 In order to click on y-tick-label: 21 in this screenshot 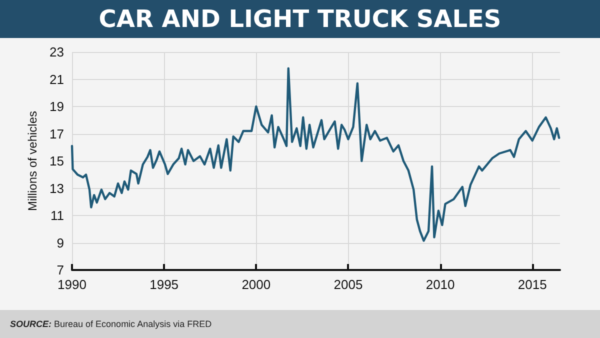, I will do `click(57, 79)`.